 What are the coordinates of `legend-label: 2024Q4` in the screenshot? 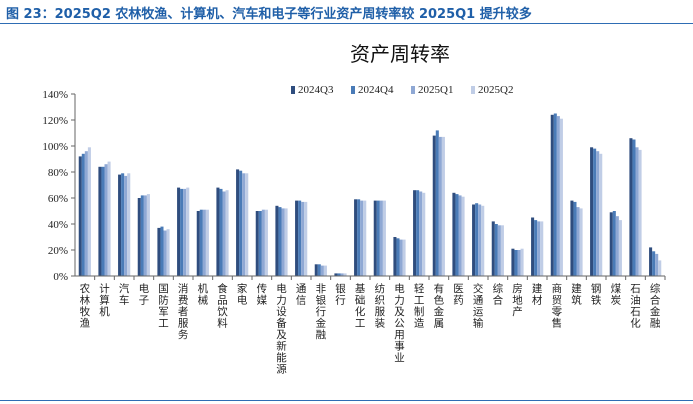 It's located at (376, 90).